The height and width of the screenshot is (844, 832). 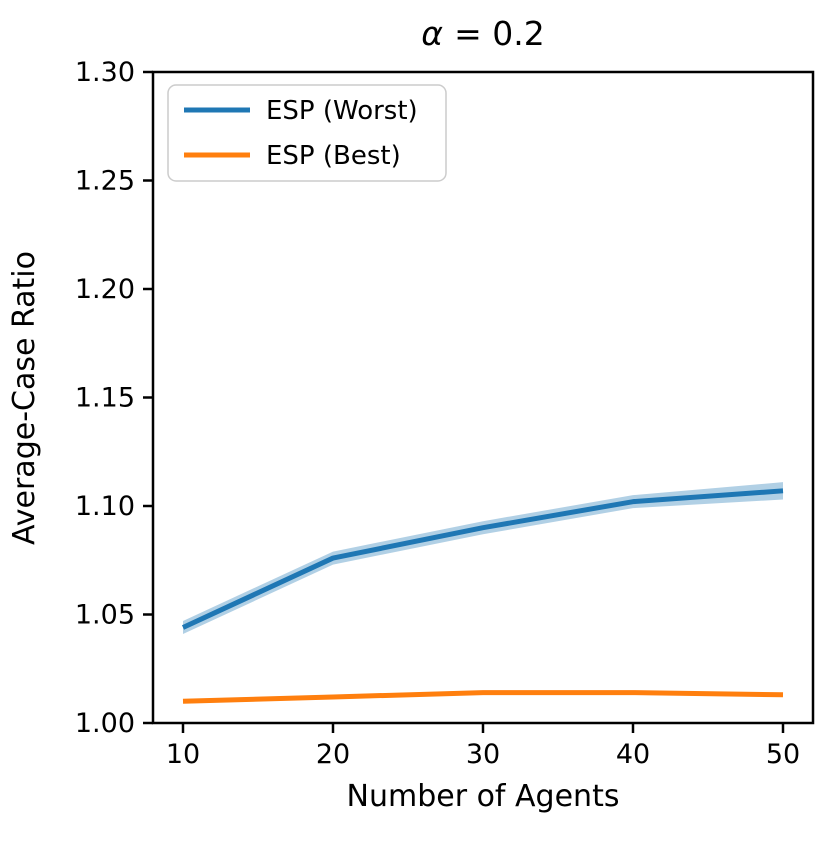 I want to click on chart-title-alpha: α, so click(x=432, y=33).